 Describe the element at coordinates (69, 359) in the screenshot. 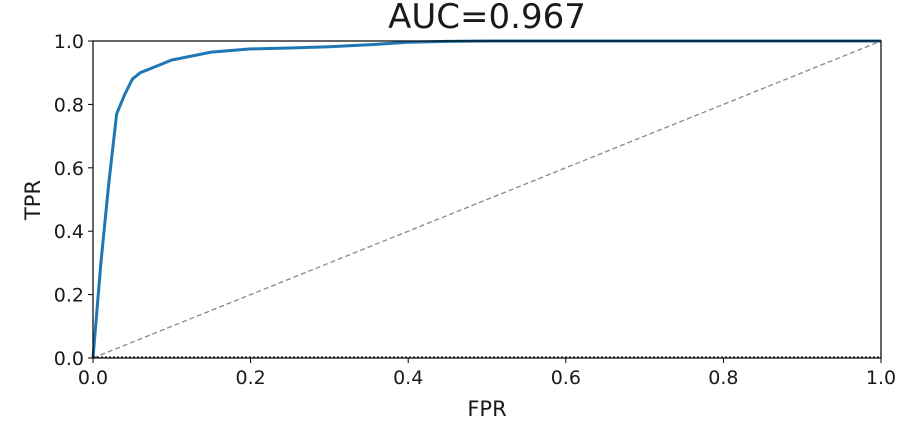

I see `y-tick-label: 0.0` at that location.